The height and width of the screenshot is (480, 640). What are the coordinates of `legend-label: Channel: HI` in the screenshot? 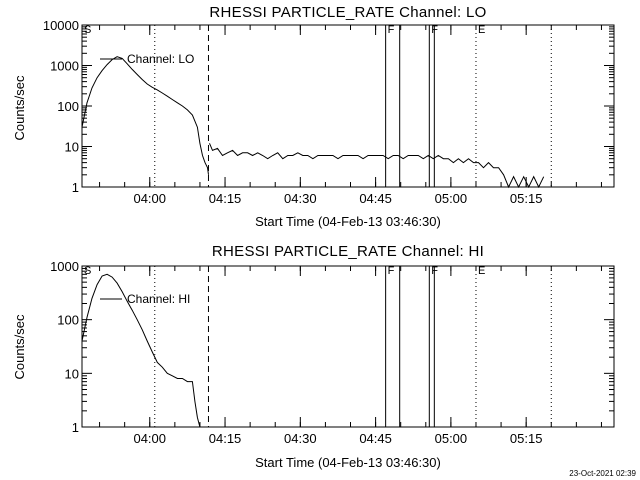 It's located at (158, 299).